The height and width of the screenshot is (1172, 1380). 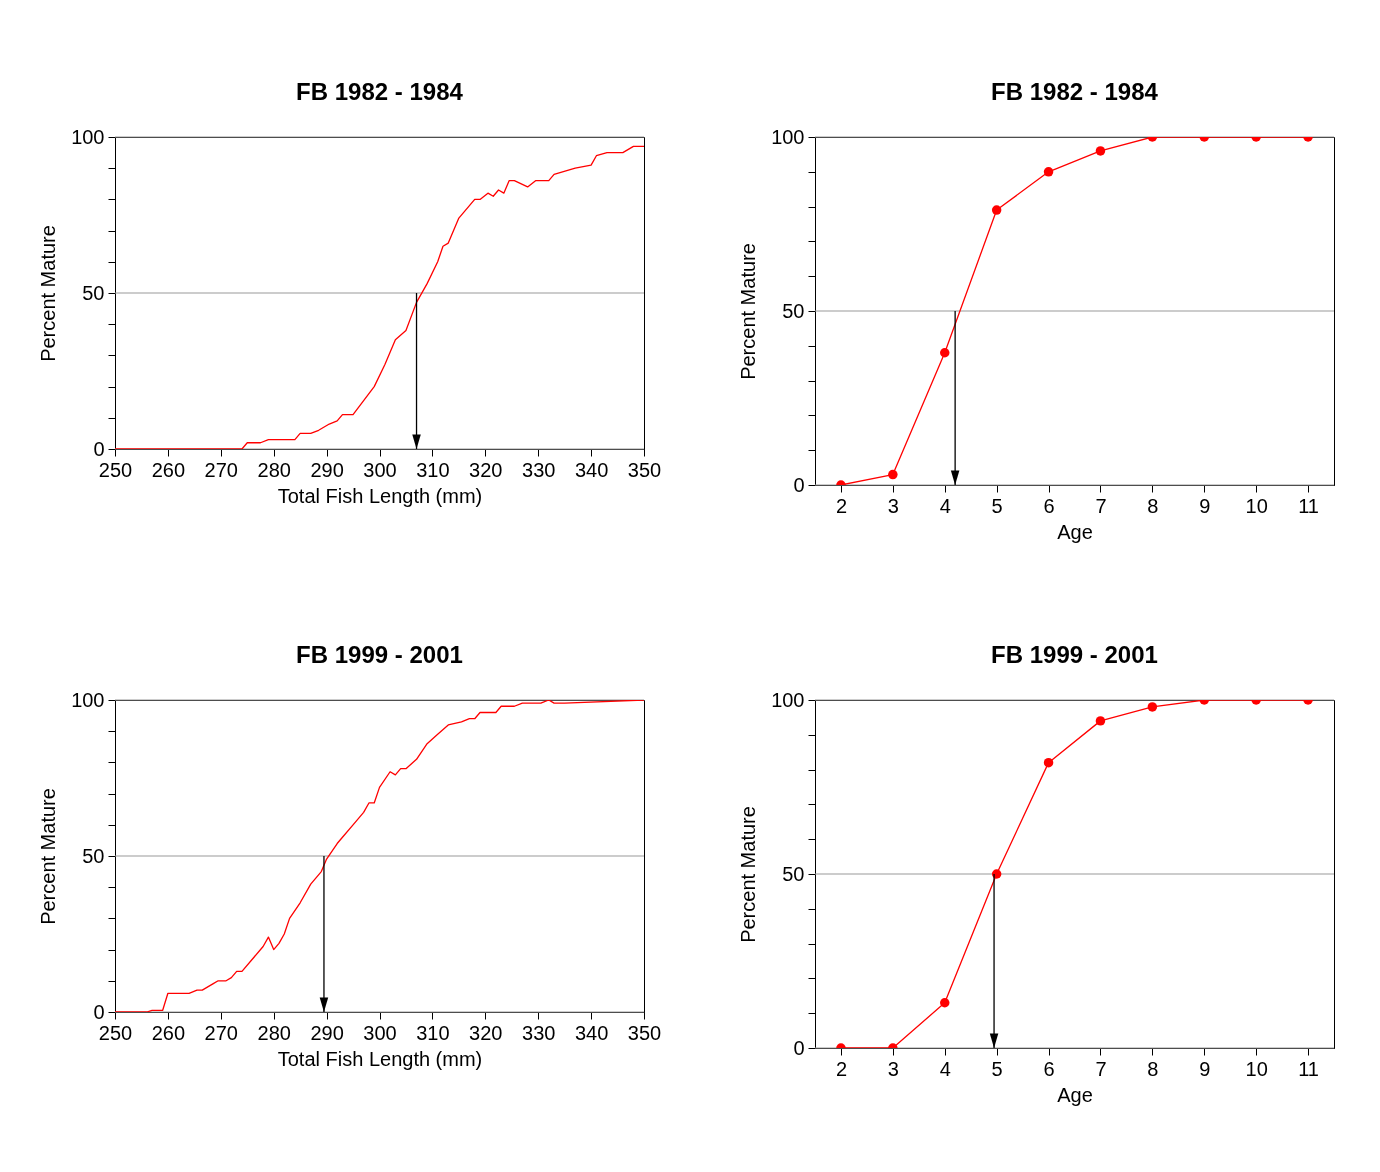 What do you see at coordinates (379, 297) in the screenshot?
I see `line-series` at bounding box center [379, 297].